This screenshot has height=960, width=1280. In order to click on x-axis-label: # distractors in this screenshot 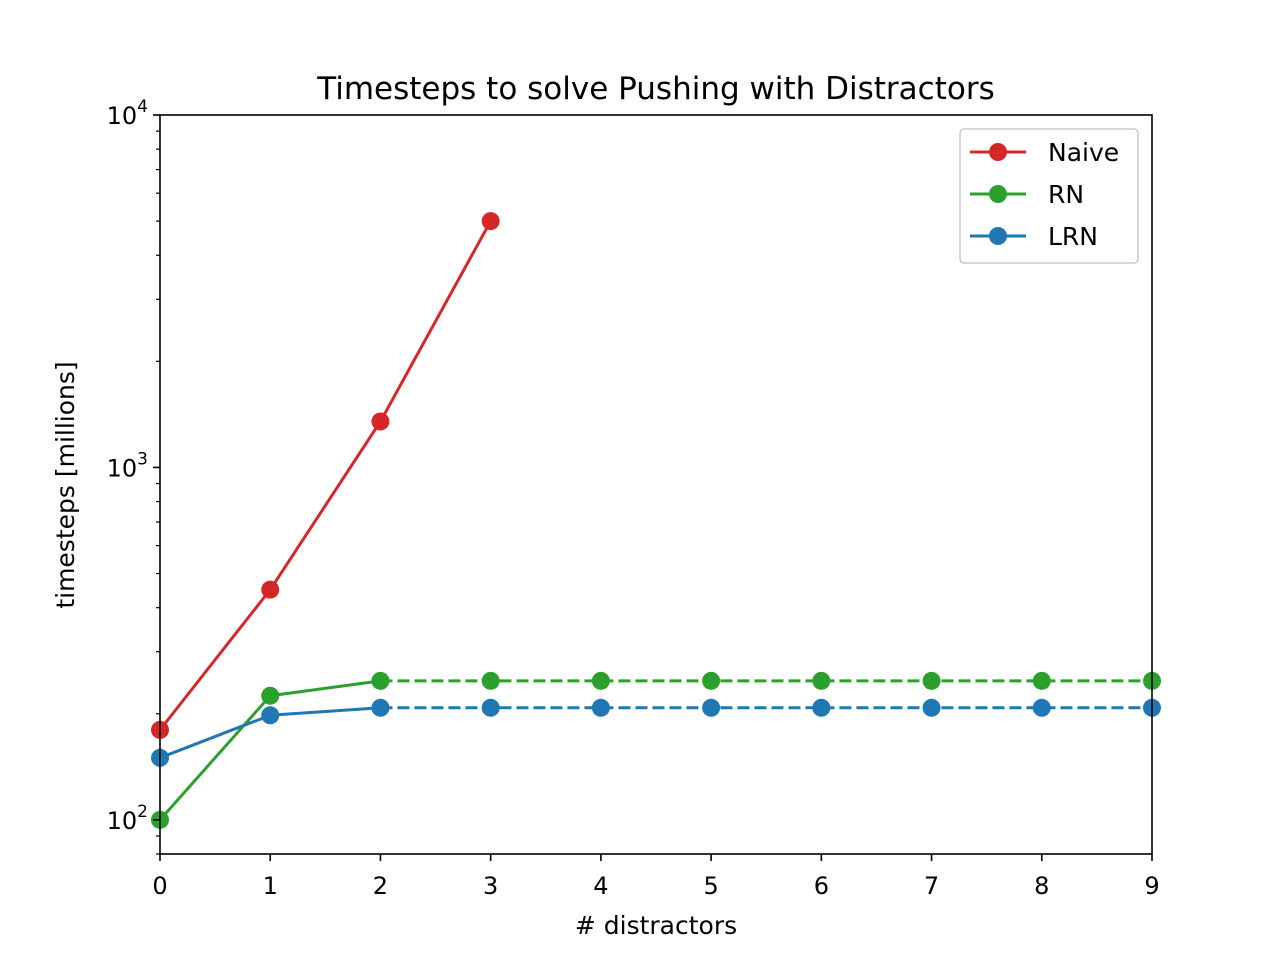, I will do `click(656, 925)`.